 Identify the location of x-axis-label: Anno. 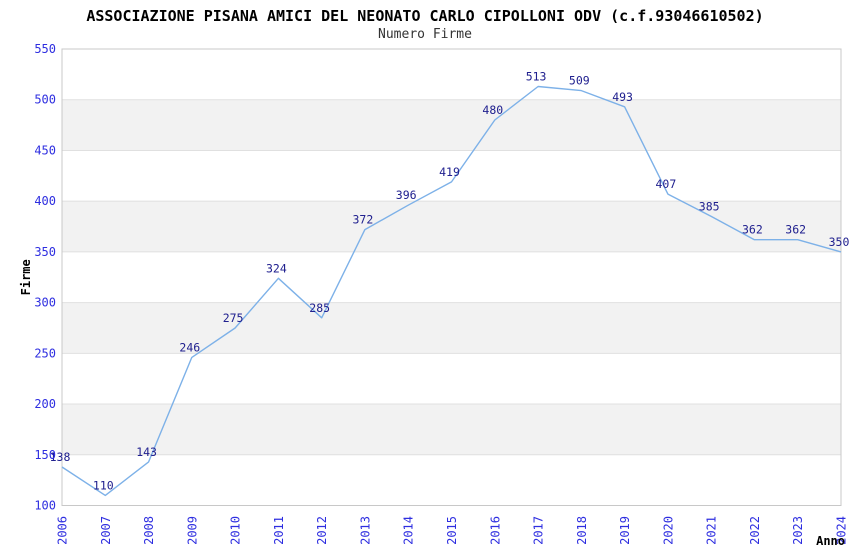
(830, 541).